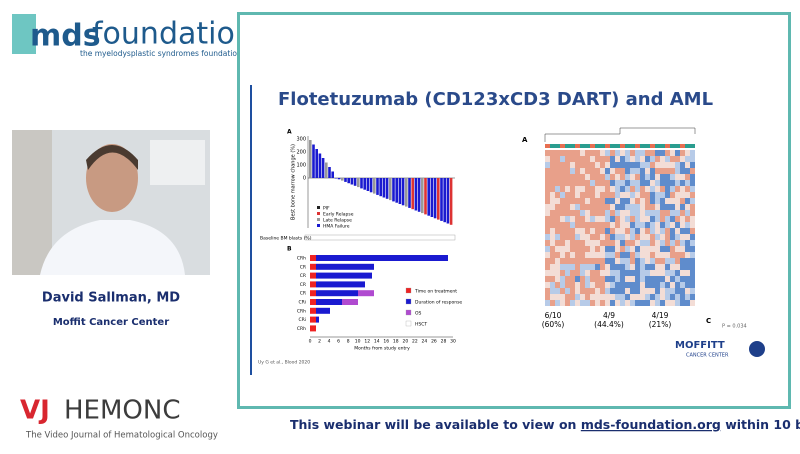 The height and width of the screenshot is (454, 800). Describe the element at coordinates (318, 219) in the screenshot. I see `legend-swatch` at that location.